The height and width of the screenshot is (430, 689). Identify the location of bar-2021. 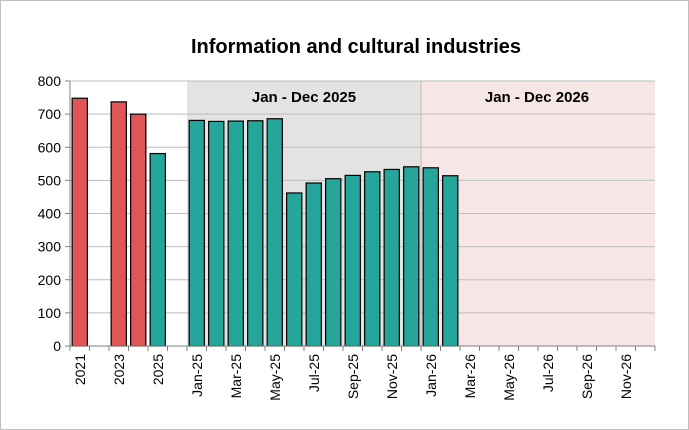
(79, 222).